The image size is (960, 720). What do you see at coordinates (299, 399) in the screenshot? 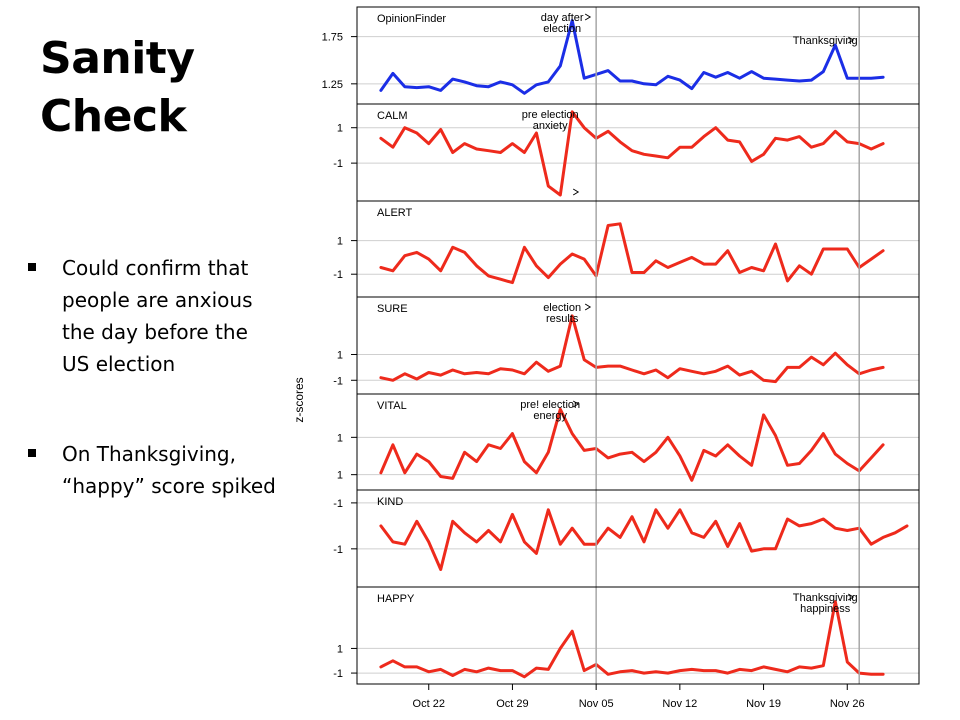
I see `y-axis-label: z-scores` at bounding box center [299, 399].